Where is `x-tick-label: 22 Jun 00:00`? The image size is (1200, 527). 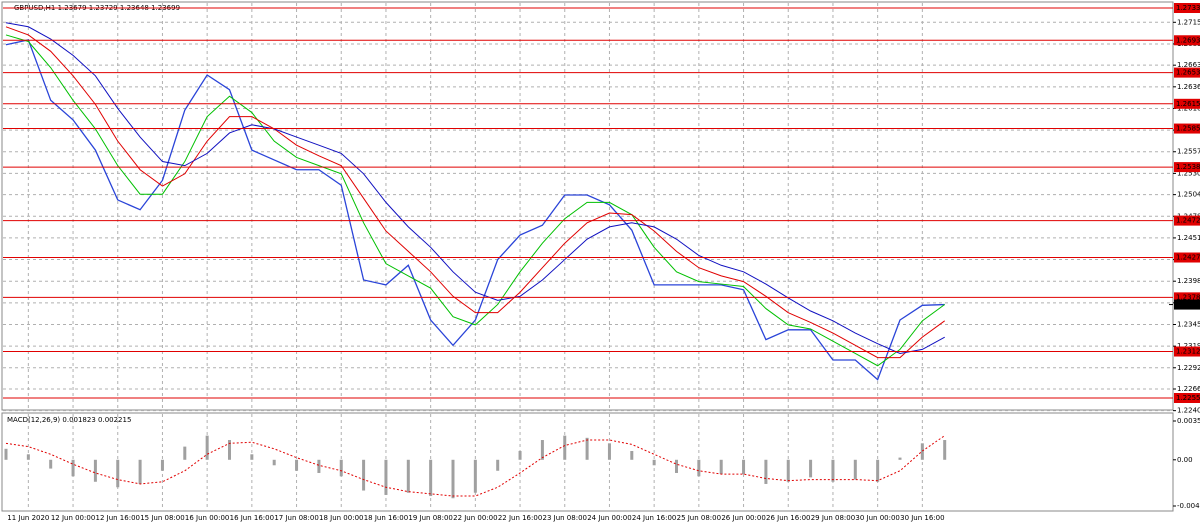
x-tick-label: 22 Jun 00:00 is located at coordinates (475, 518).